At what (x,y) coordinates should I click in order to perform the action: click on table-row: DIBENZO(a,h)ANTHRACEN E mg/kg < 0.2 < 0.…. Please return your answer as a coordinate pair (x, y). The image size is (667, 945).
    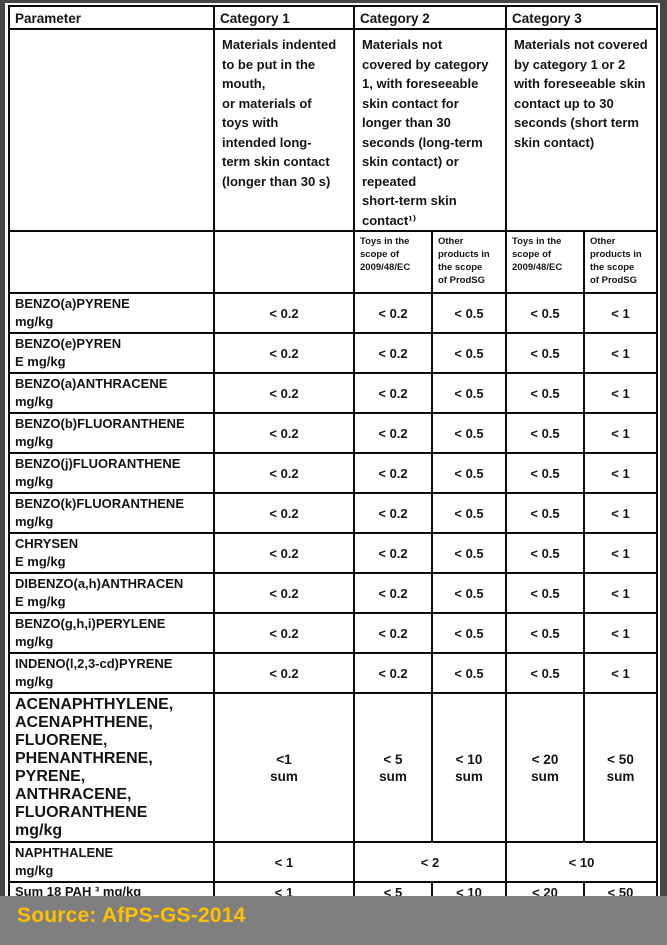
    Looking at the image, I should click on (333, 593).